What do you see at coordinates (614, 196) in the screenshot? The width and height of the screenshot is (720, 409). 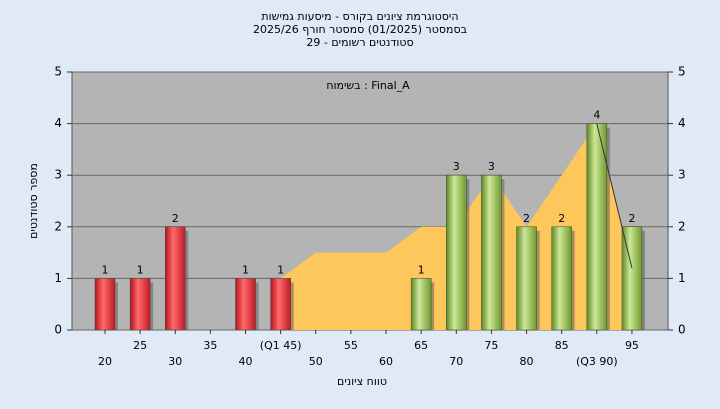 I see `trend-line` at bounding box center [614, 196].